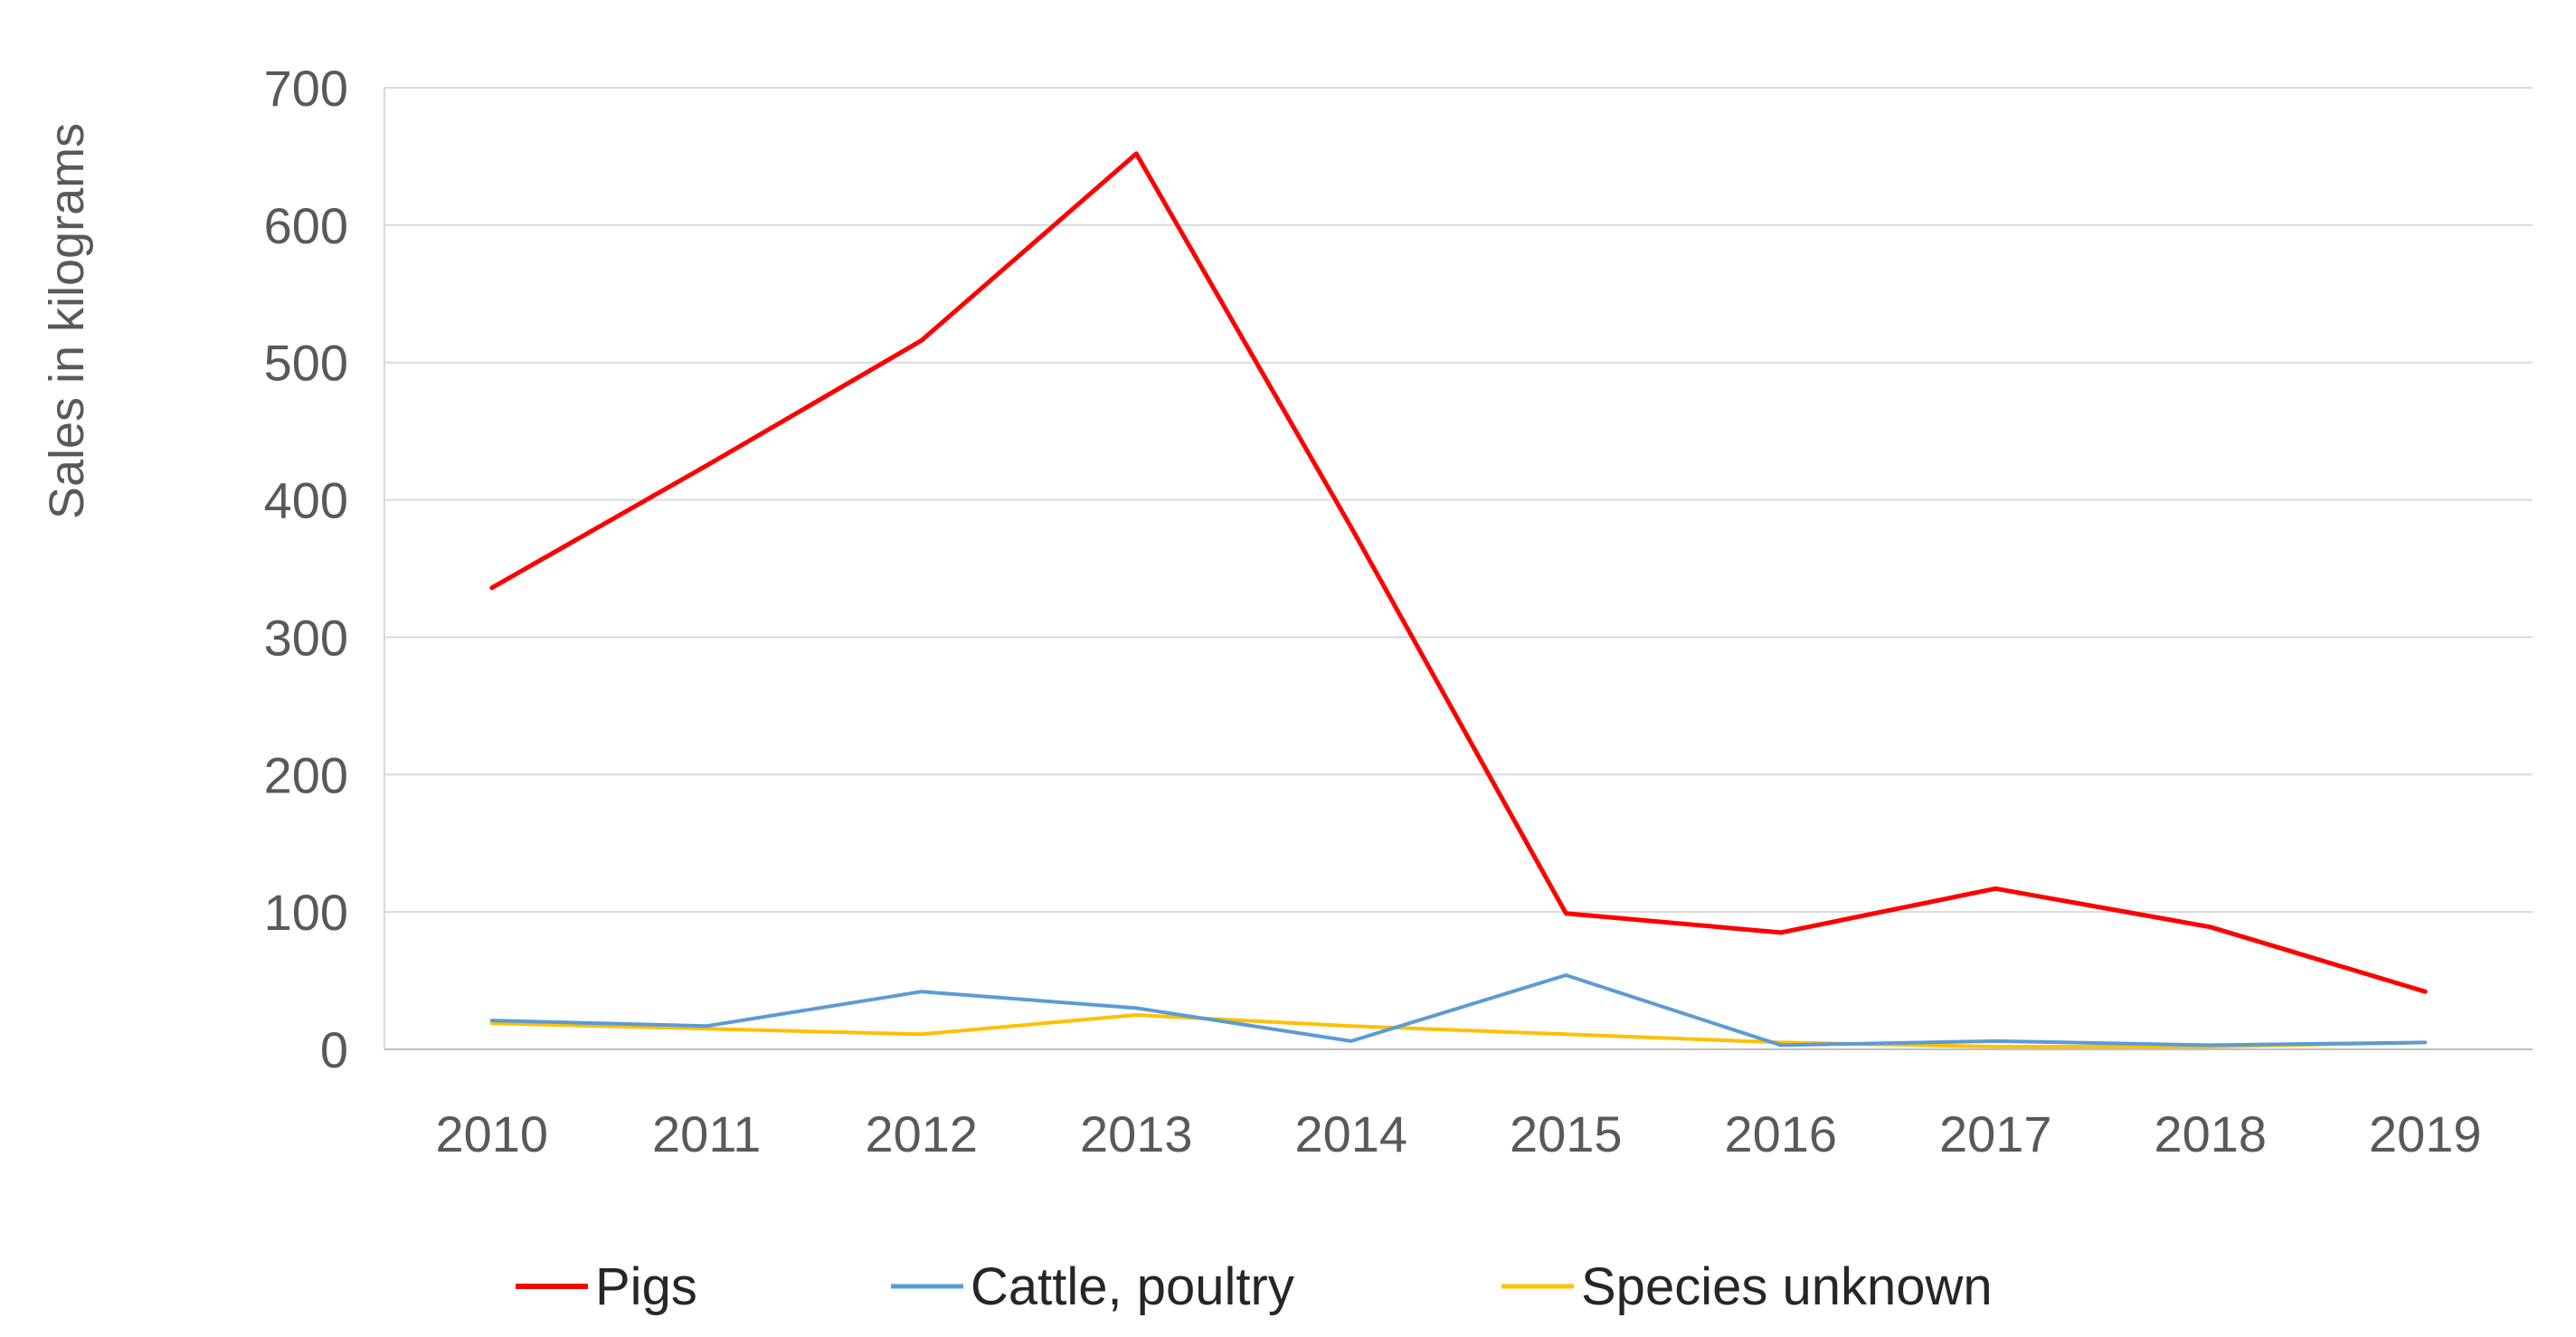 Image resolution: width=2576 pixels, height=1337 pixels. What do you see at coordinates (491, 1133) in the screenshot?
I see `x-tick-label: 2010` at bounding box center [491, 1133].